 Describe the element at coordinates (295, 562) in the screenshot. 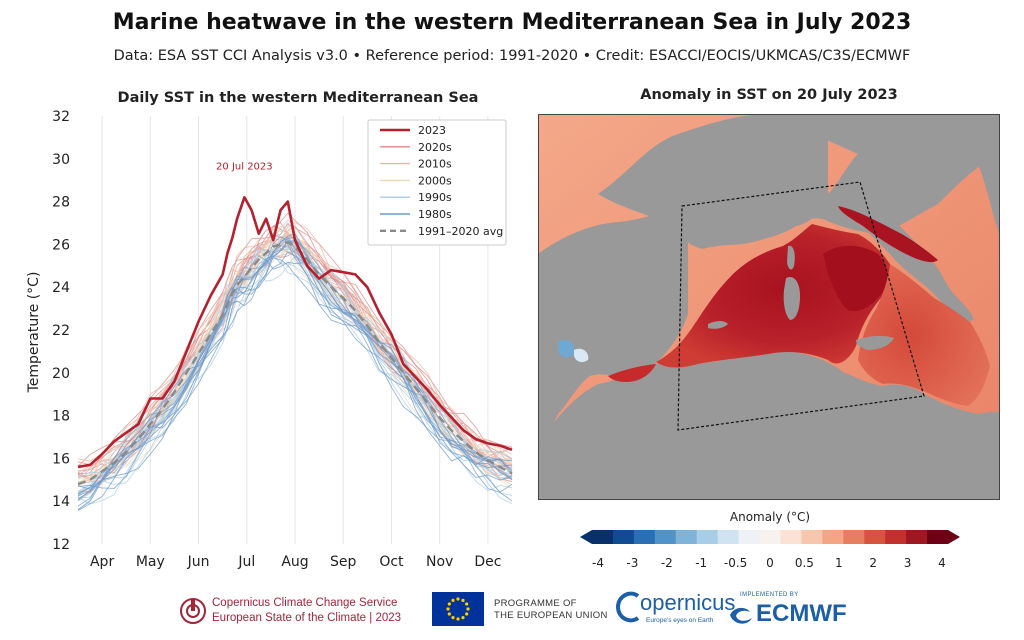

I see `x-axis-ticks: Apr May Jun Jul Aug Sep Oct Nov Dec` at that location.